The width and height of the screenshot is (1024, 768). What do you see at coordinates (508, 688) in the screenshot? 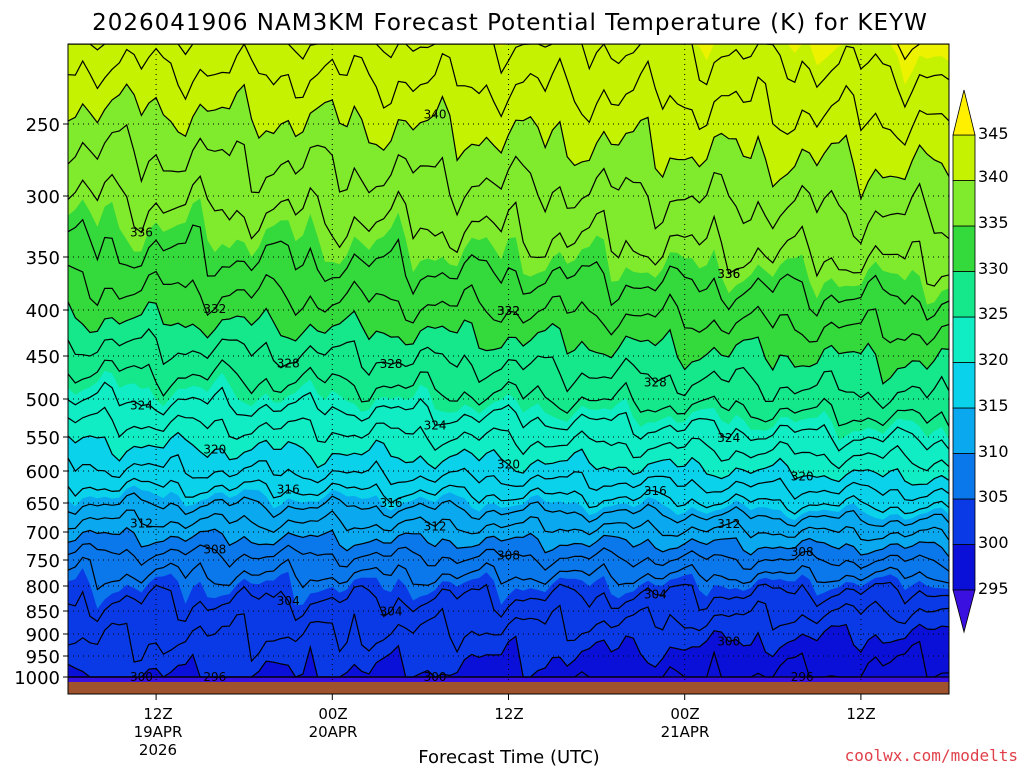
I see `ground-strip` at bounding box center [508, 688].